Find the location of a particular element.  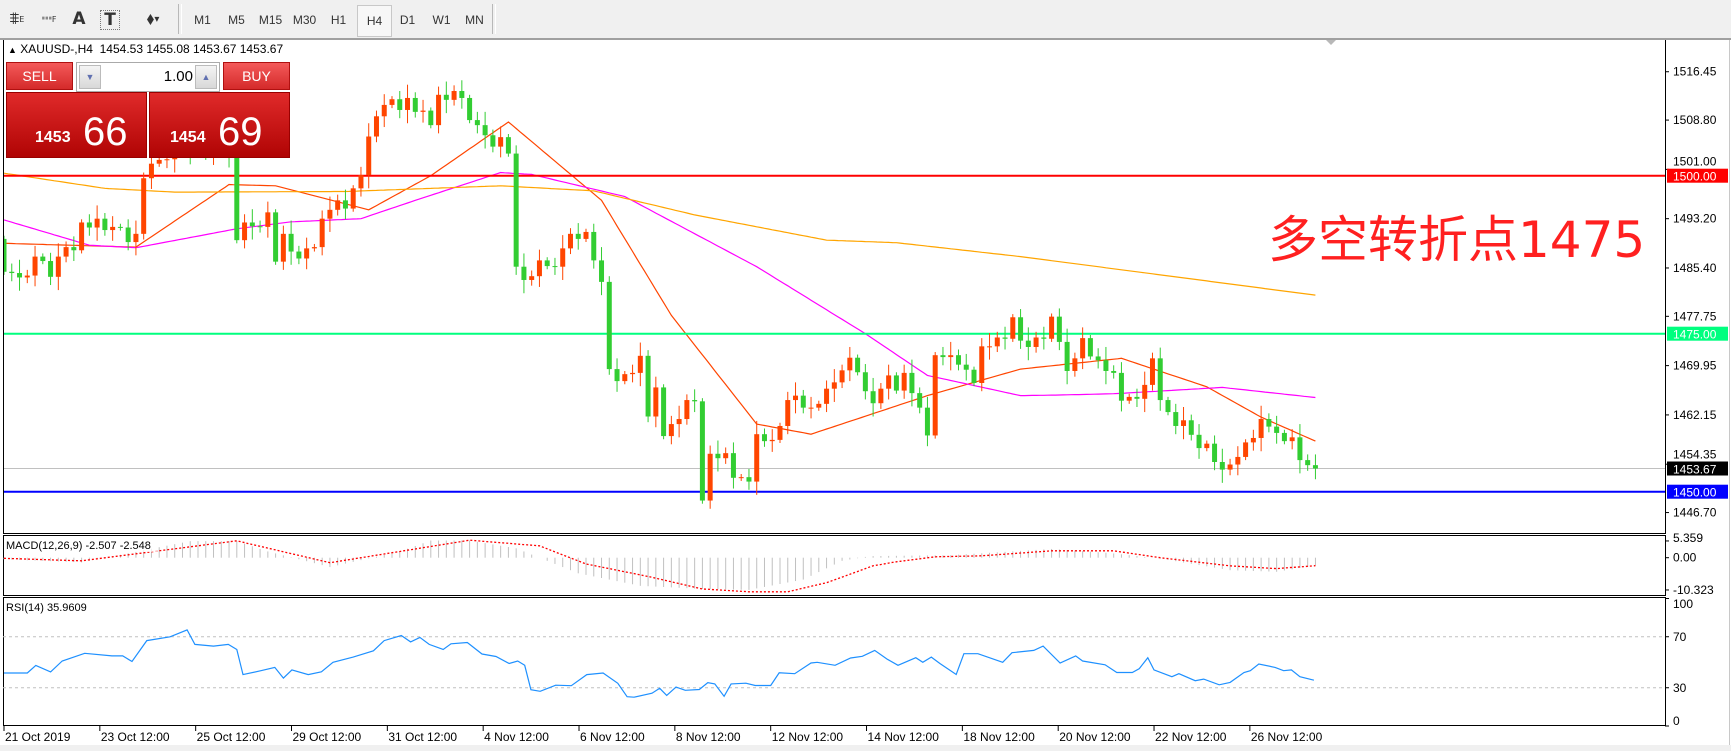

sell-price-button: 1453 66 is located at coordinates (76, 125).